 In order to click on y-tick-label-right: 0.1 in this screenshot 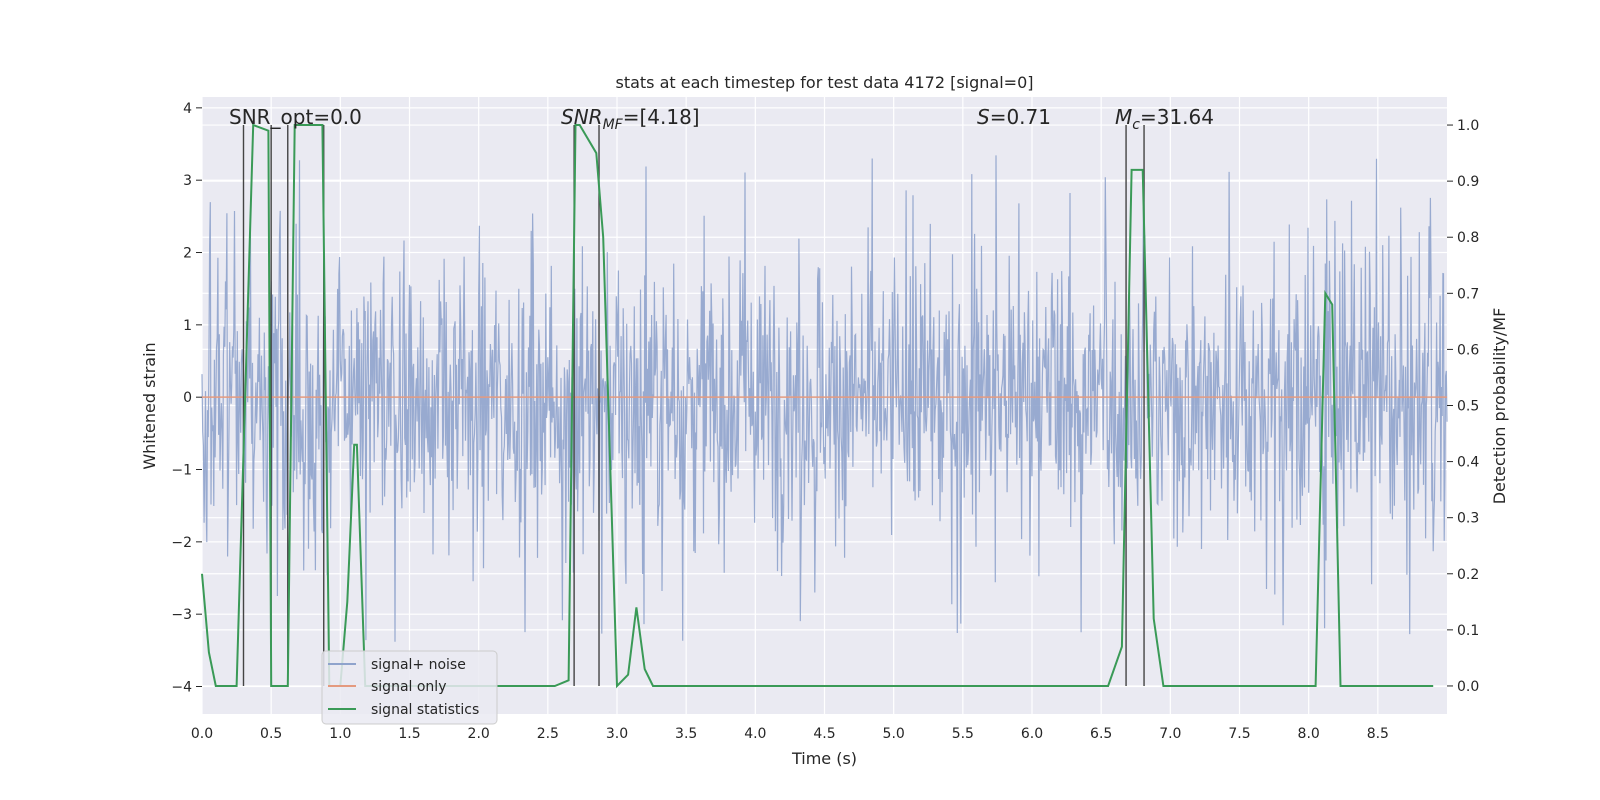, I will do `click(1468, 631)`.